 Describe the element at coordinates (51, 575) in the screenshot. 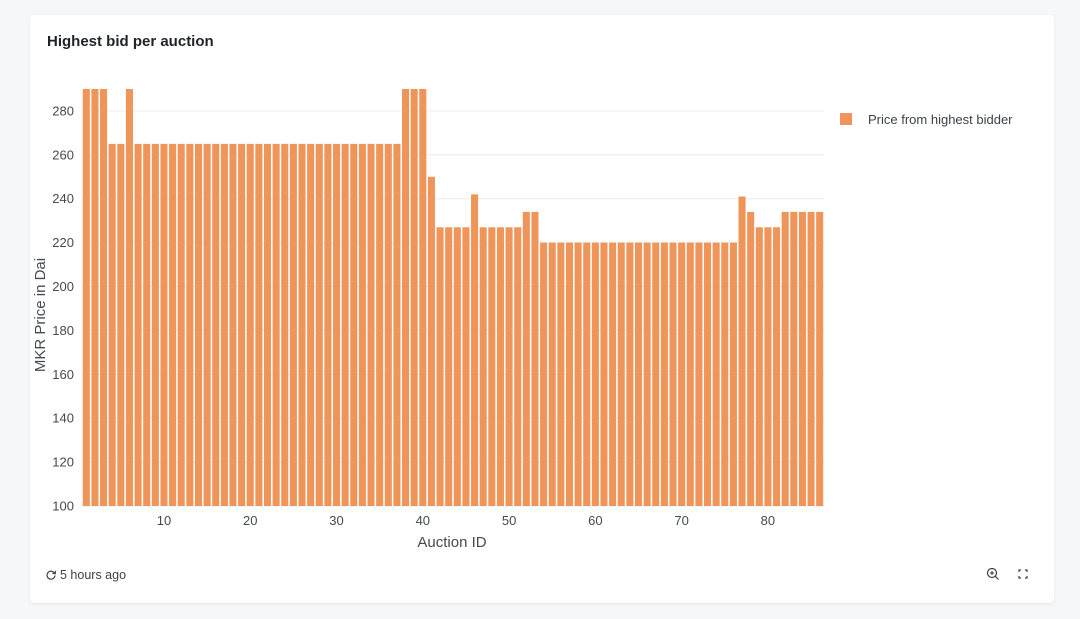

I see `refresh-icon` at that location.